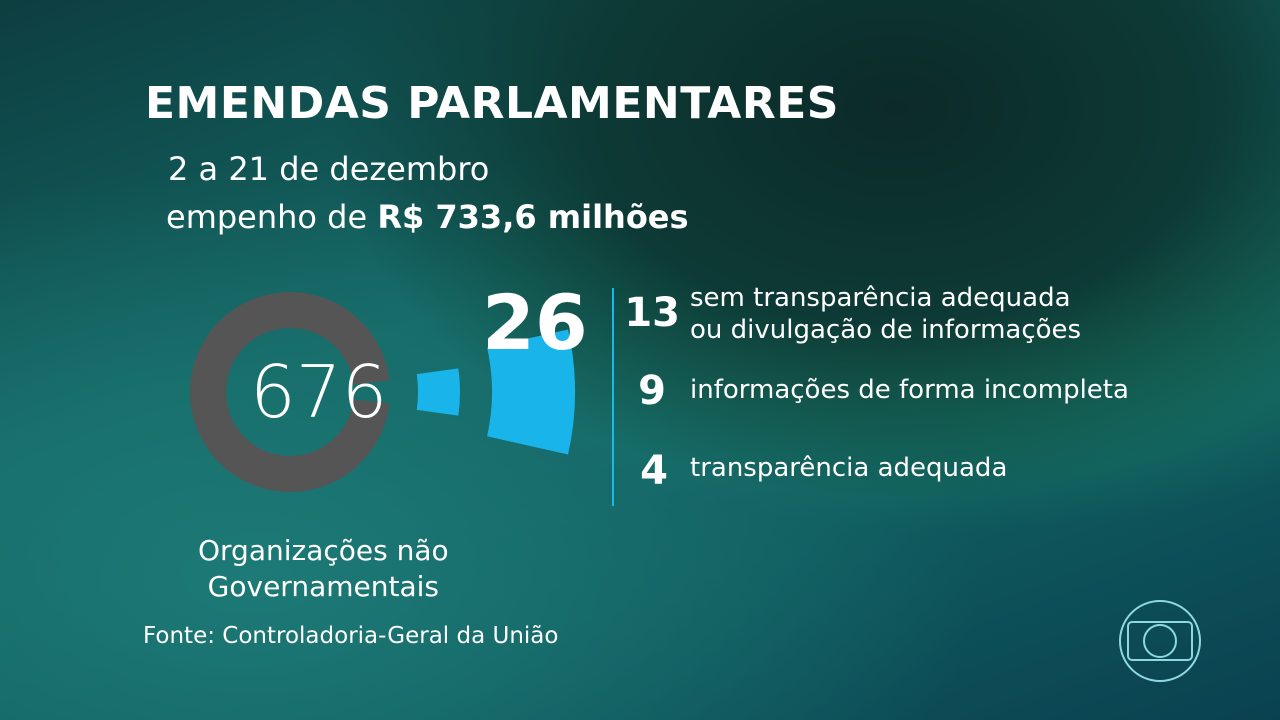 The image size is (1280, 720). What do you see at coordinates (880, 298) in the screenshot?
I see `label-line: sem transparência adequada` at bounding box center [880, 298].